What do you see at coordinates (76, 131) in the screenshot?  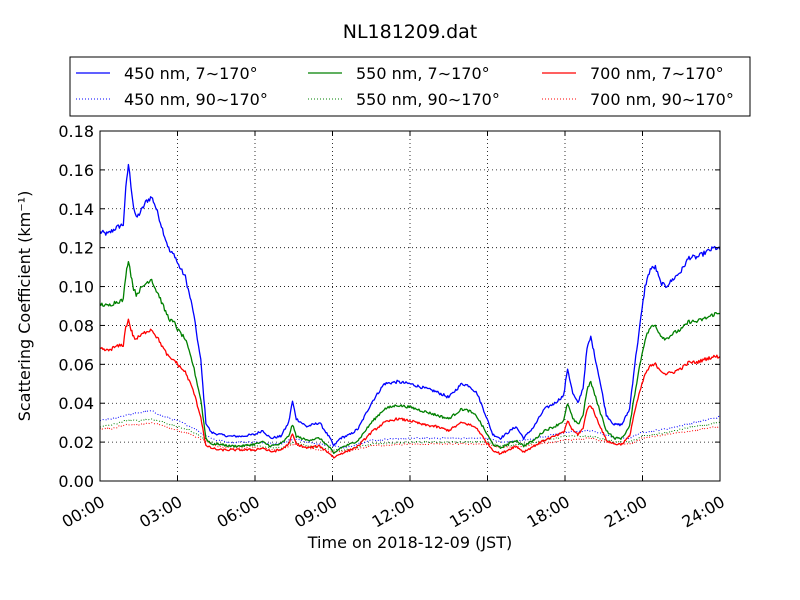 I see `y-tick-label: 0.18` at bounding box center [76, 131].